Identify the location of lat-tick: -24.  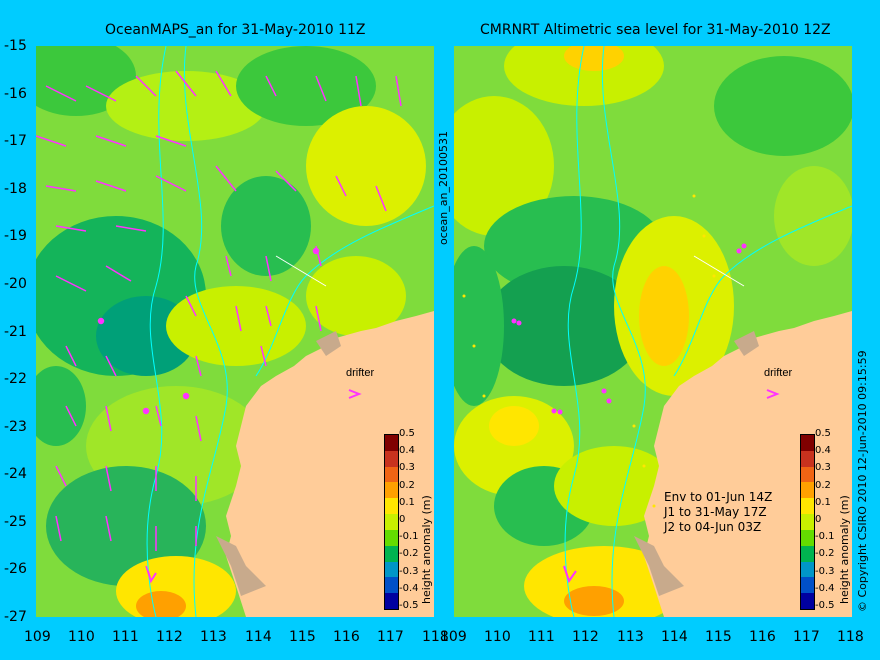
(15, 474).